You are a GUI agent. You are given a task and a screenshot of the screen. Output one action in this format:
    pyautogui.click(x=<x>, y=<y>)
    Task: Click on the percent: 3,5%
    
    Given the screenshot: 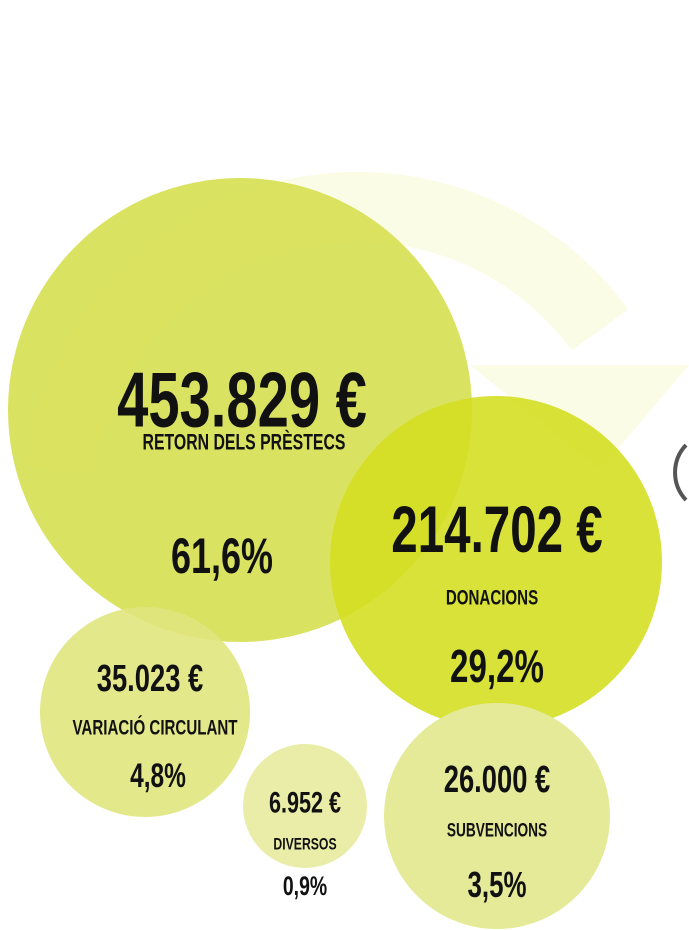 What is the action you would take?
    pyautogui.click(x=496, y=885)
    